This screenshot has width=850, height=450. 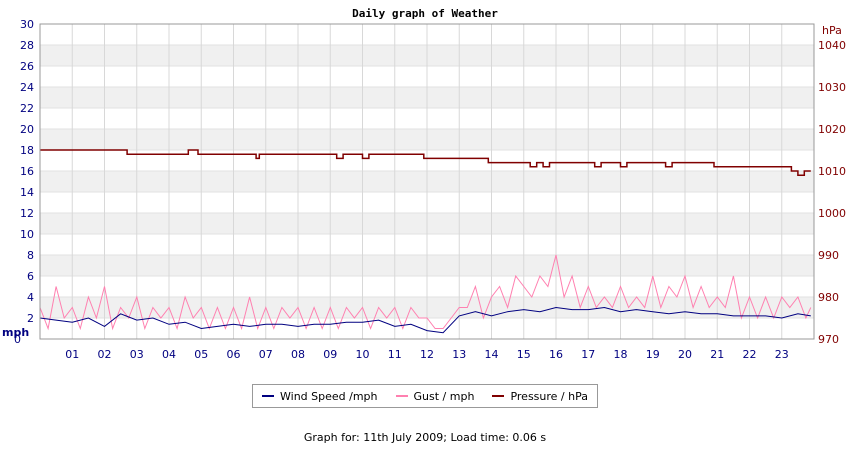 I want to click on left-tick-label: 8, so click(x=30, y=255).